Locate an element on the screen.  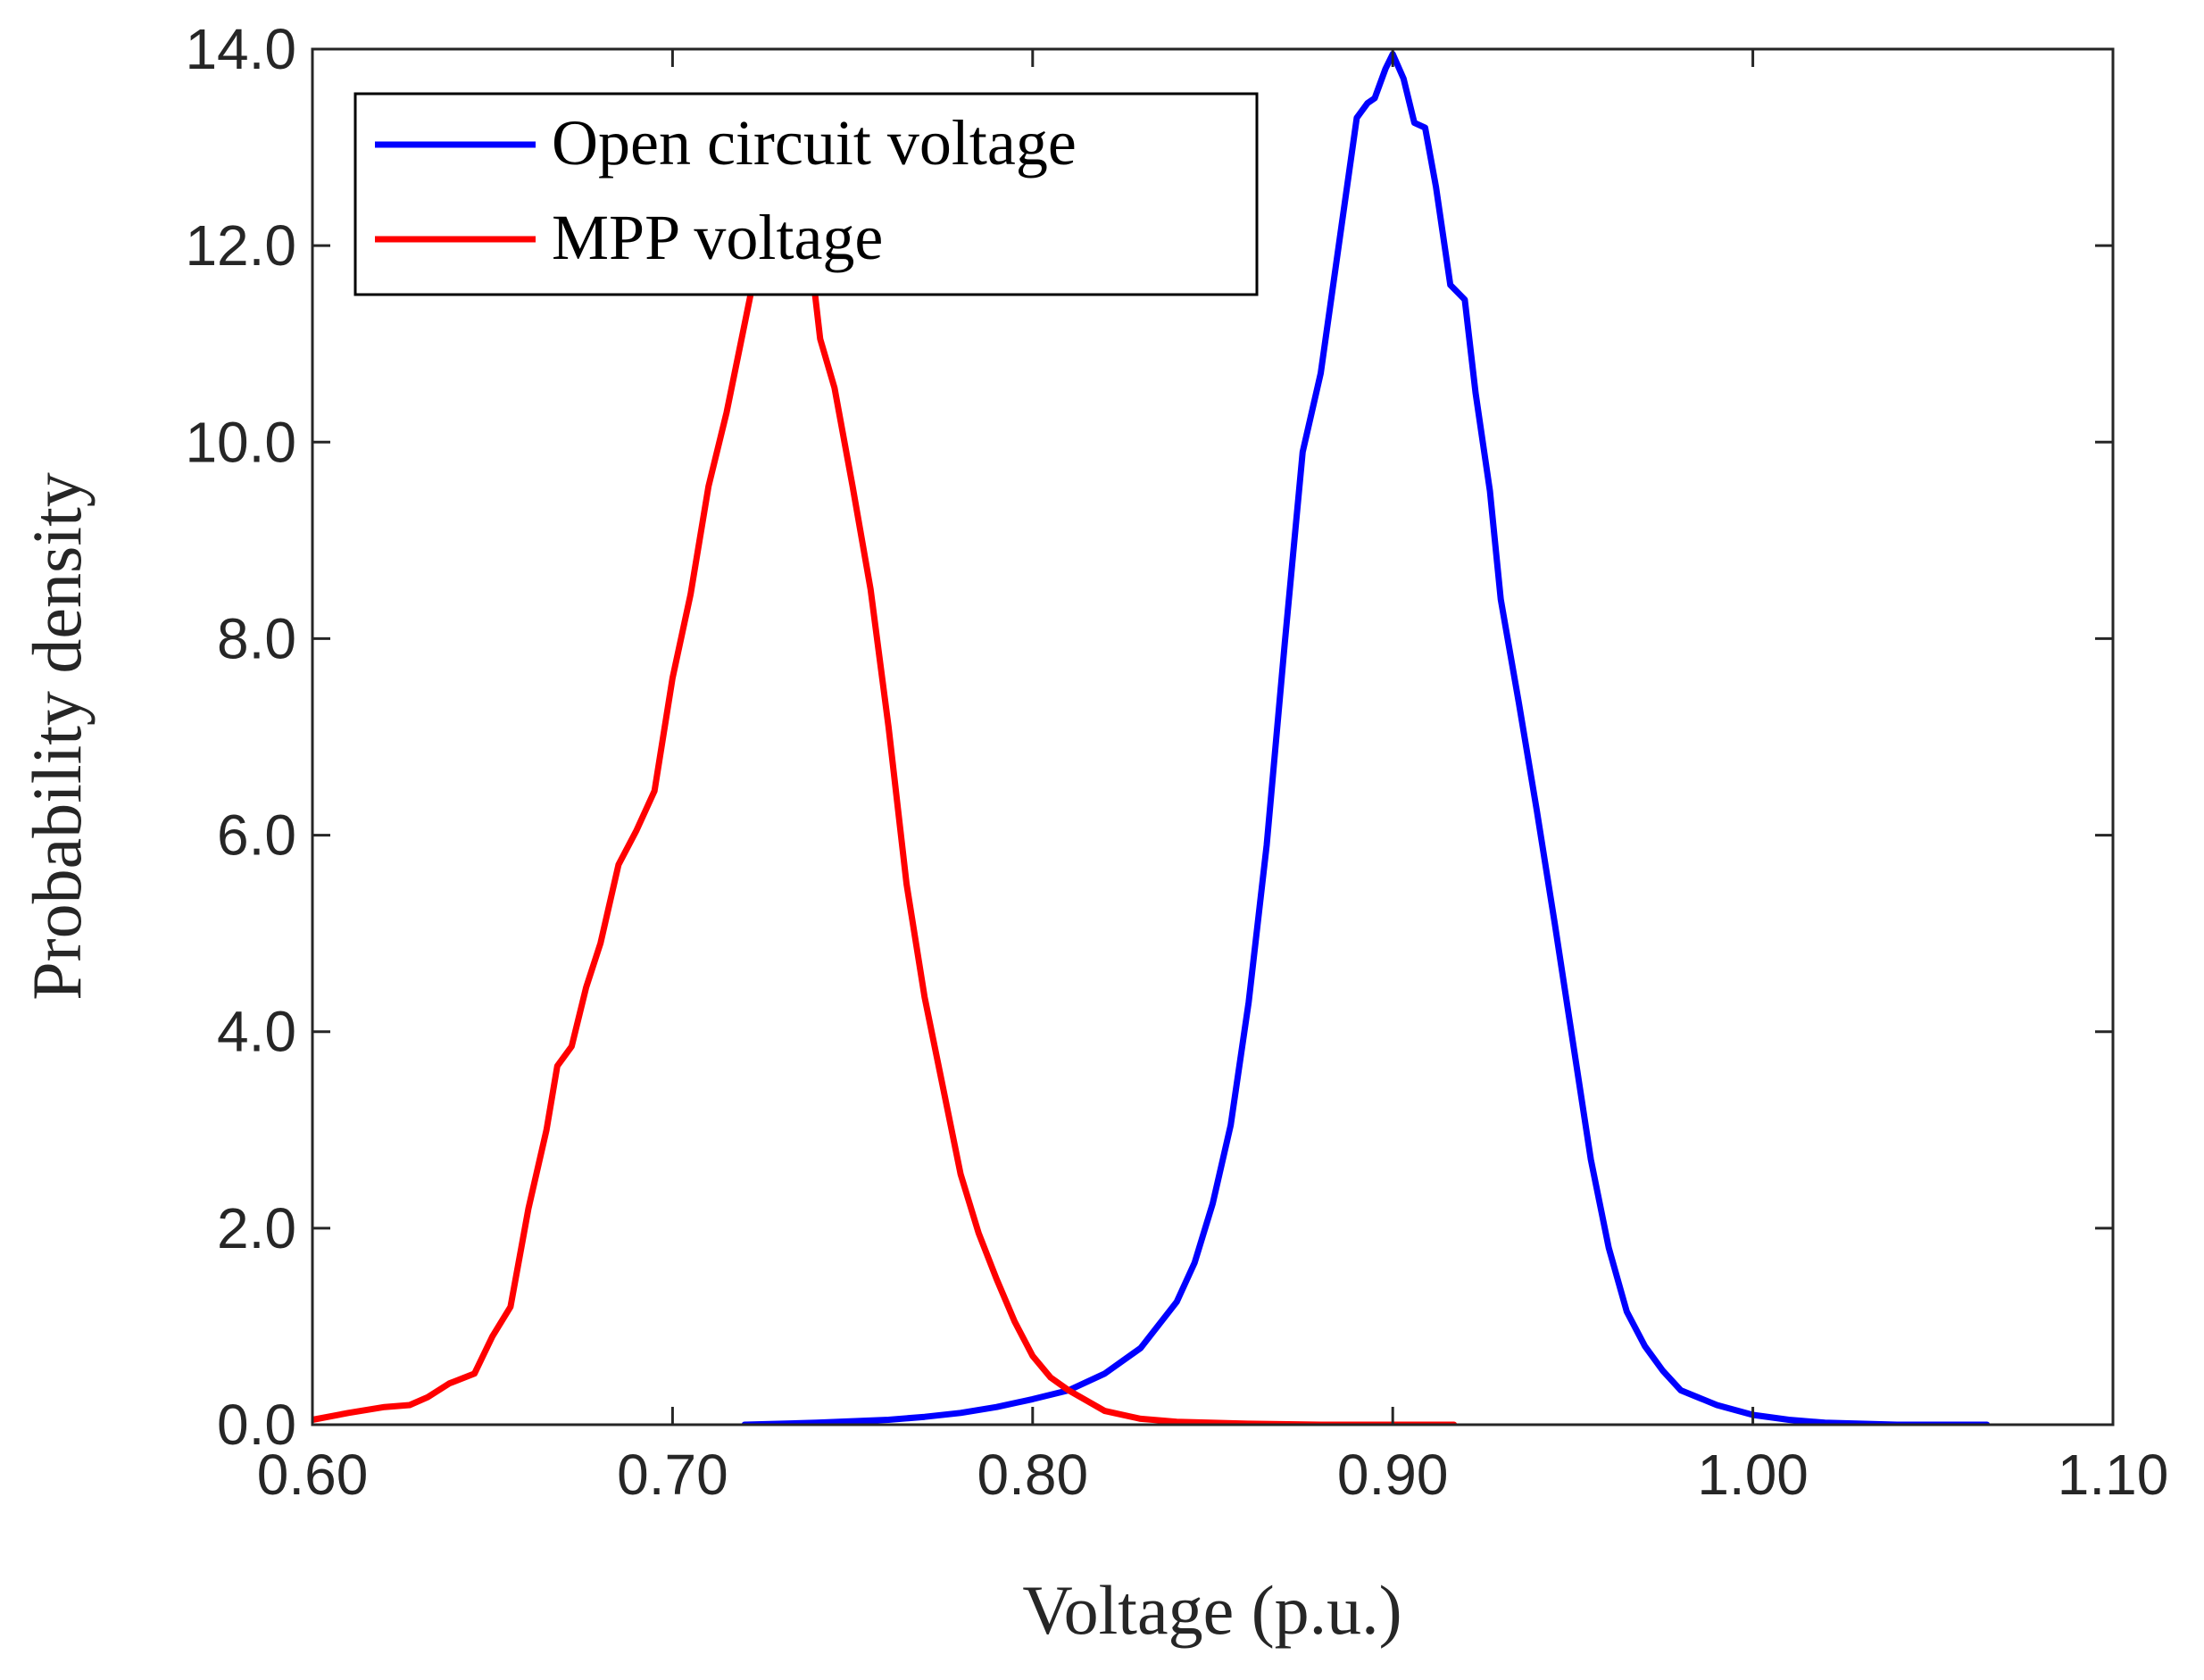
legend-label-open-circuit-voltage: Open circuit voltage is located at coordinates (814, 143).